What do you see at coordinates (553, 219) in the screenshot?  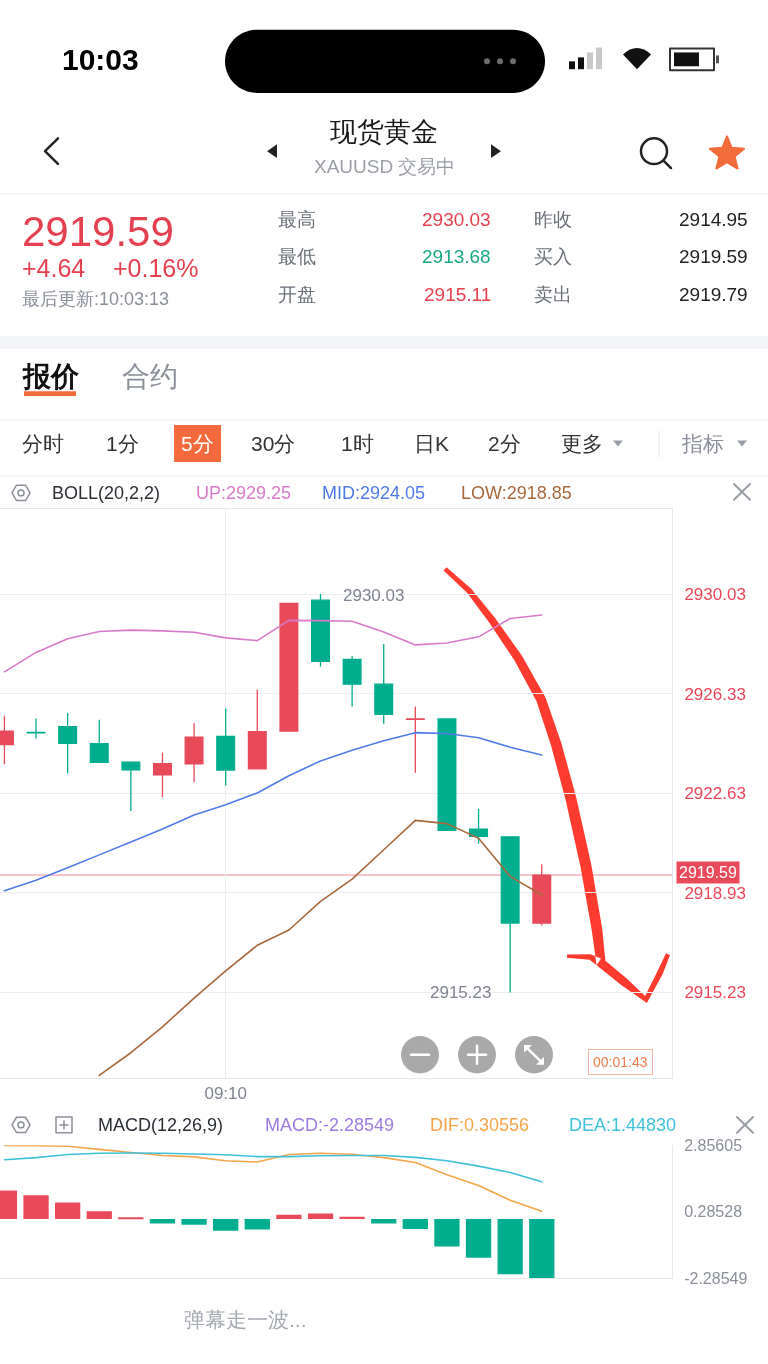 I see `text: 昨收` at bounding box center [553, 219].